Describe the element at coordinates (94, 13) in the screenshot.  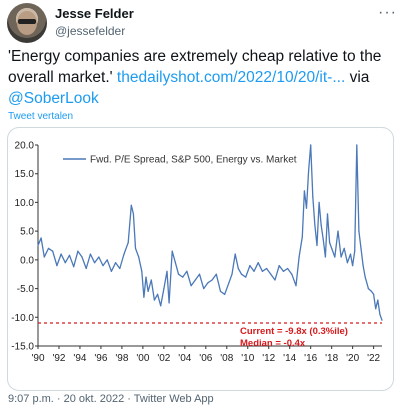
I see `author-name: Jesse Felder` at that location.